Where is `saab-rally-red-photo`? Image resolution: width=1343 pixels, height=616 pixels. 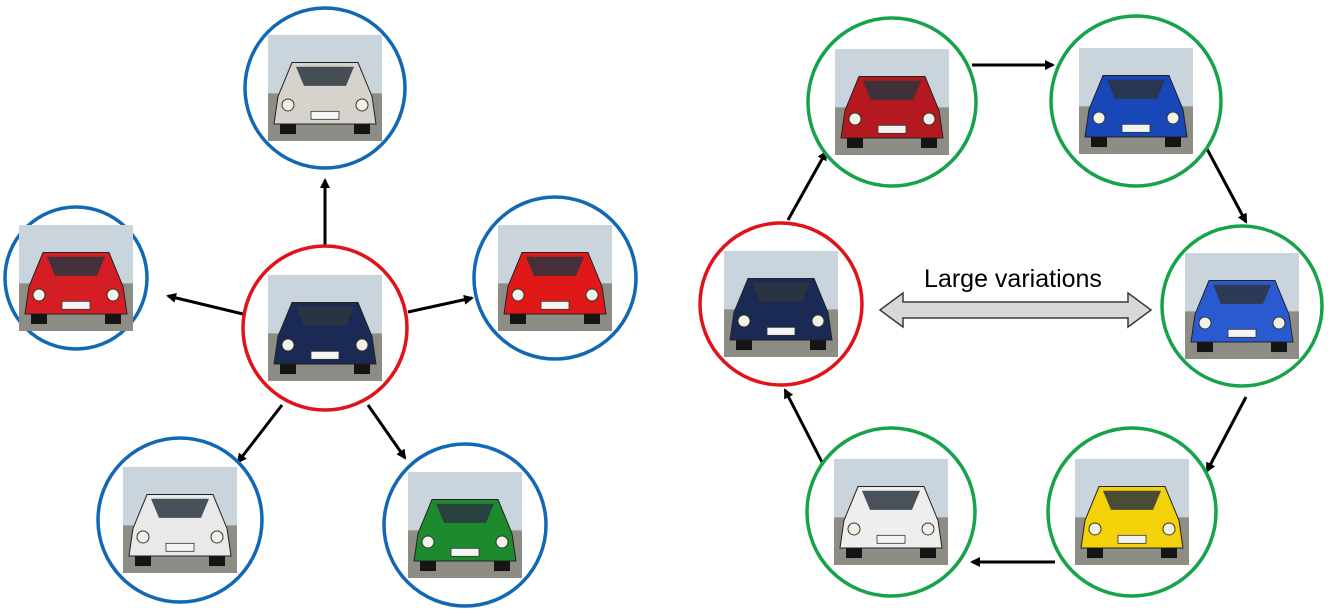
saab-rally-red-photo is located at coordinates (892, 102).